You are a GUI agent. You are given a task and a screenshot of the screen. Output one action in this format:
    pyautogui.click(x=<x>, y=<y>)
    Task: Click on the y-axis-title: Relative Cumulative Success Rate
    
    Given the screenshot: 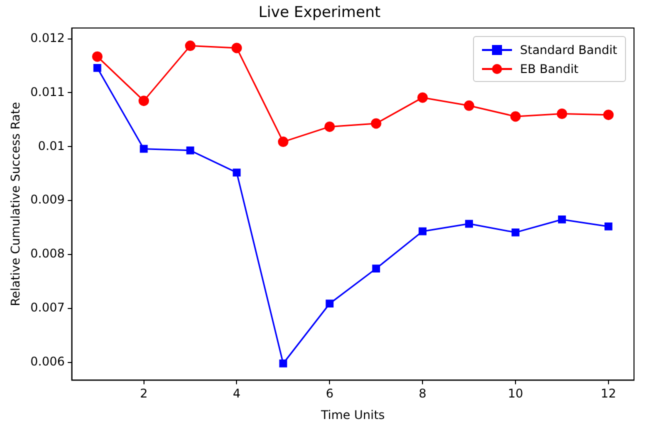 What is the action you would take?
    pyautogui.click(x=15, y=204)
    